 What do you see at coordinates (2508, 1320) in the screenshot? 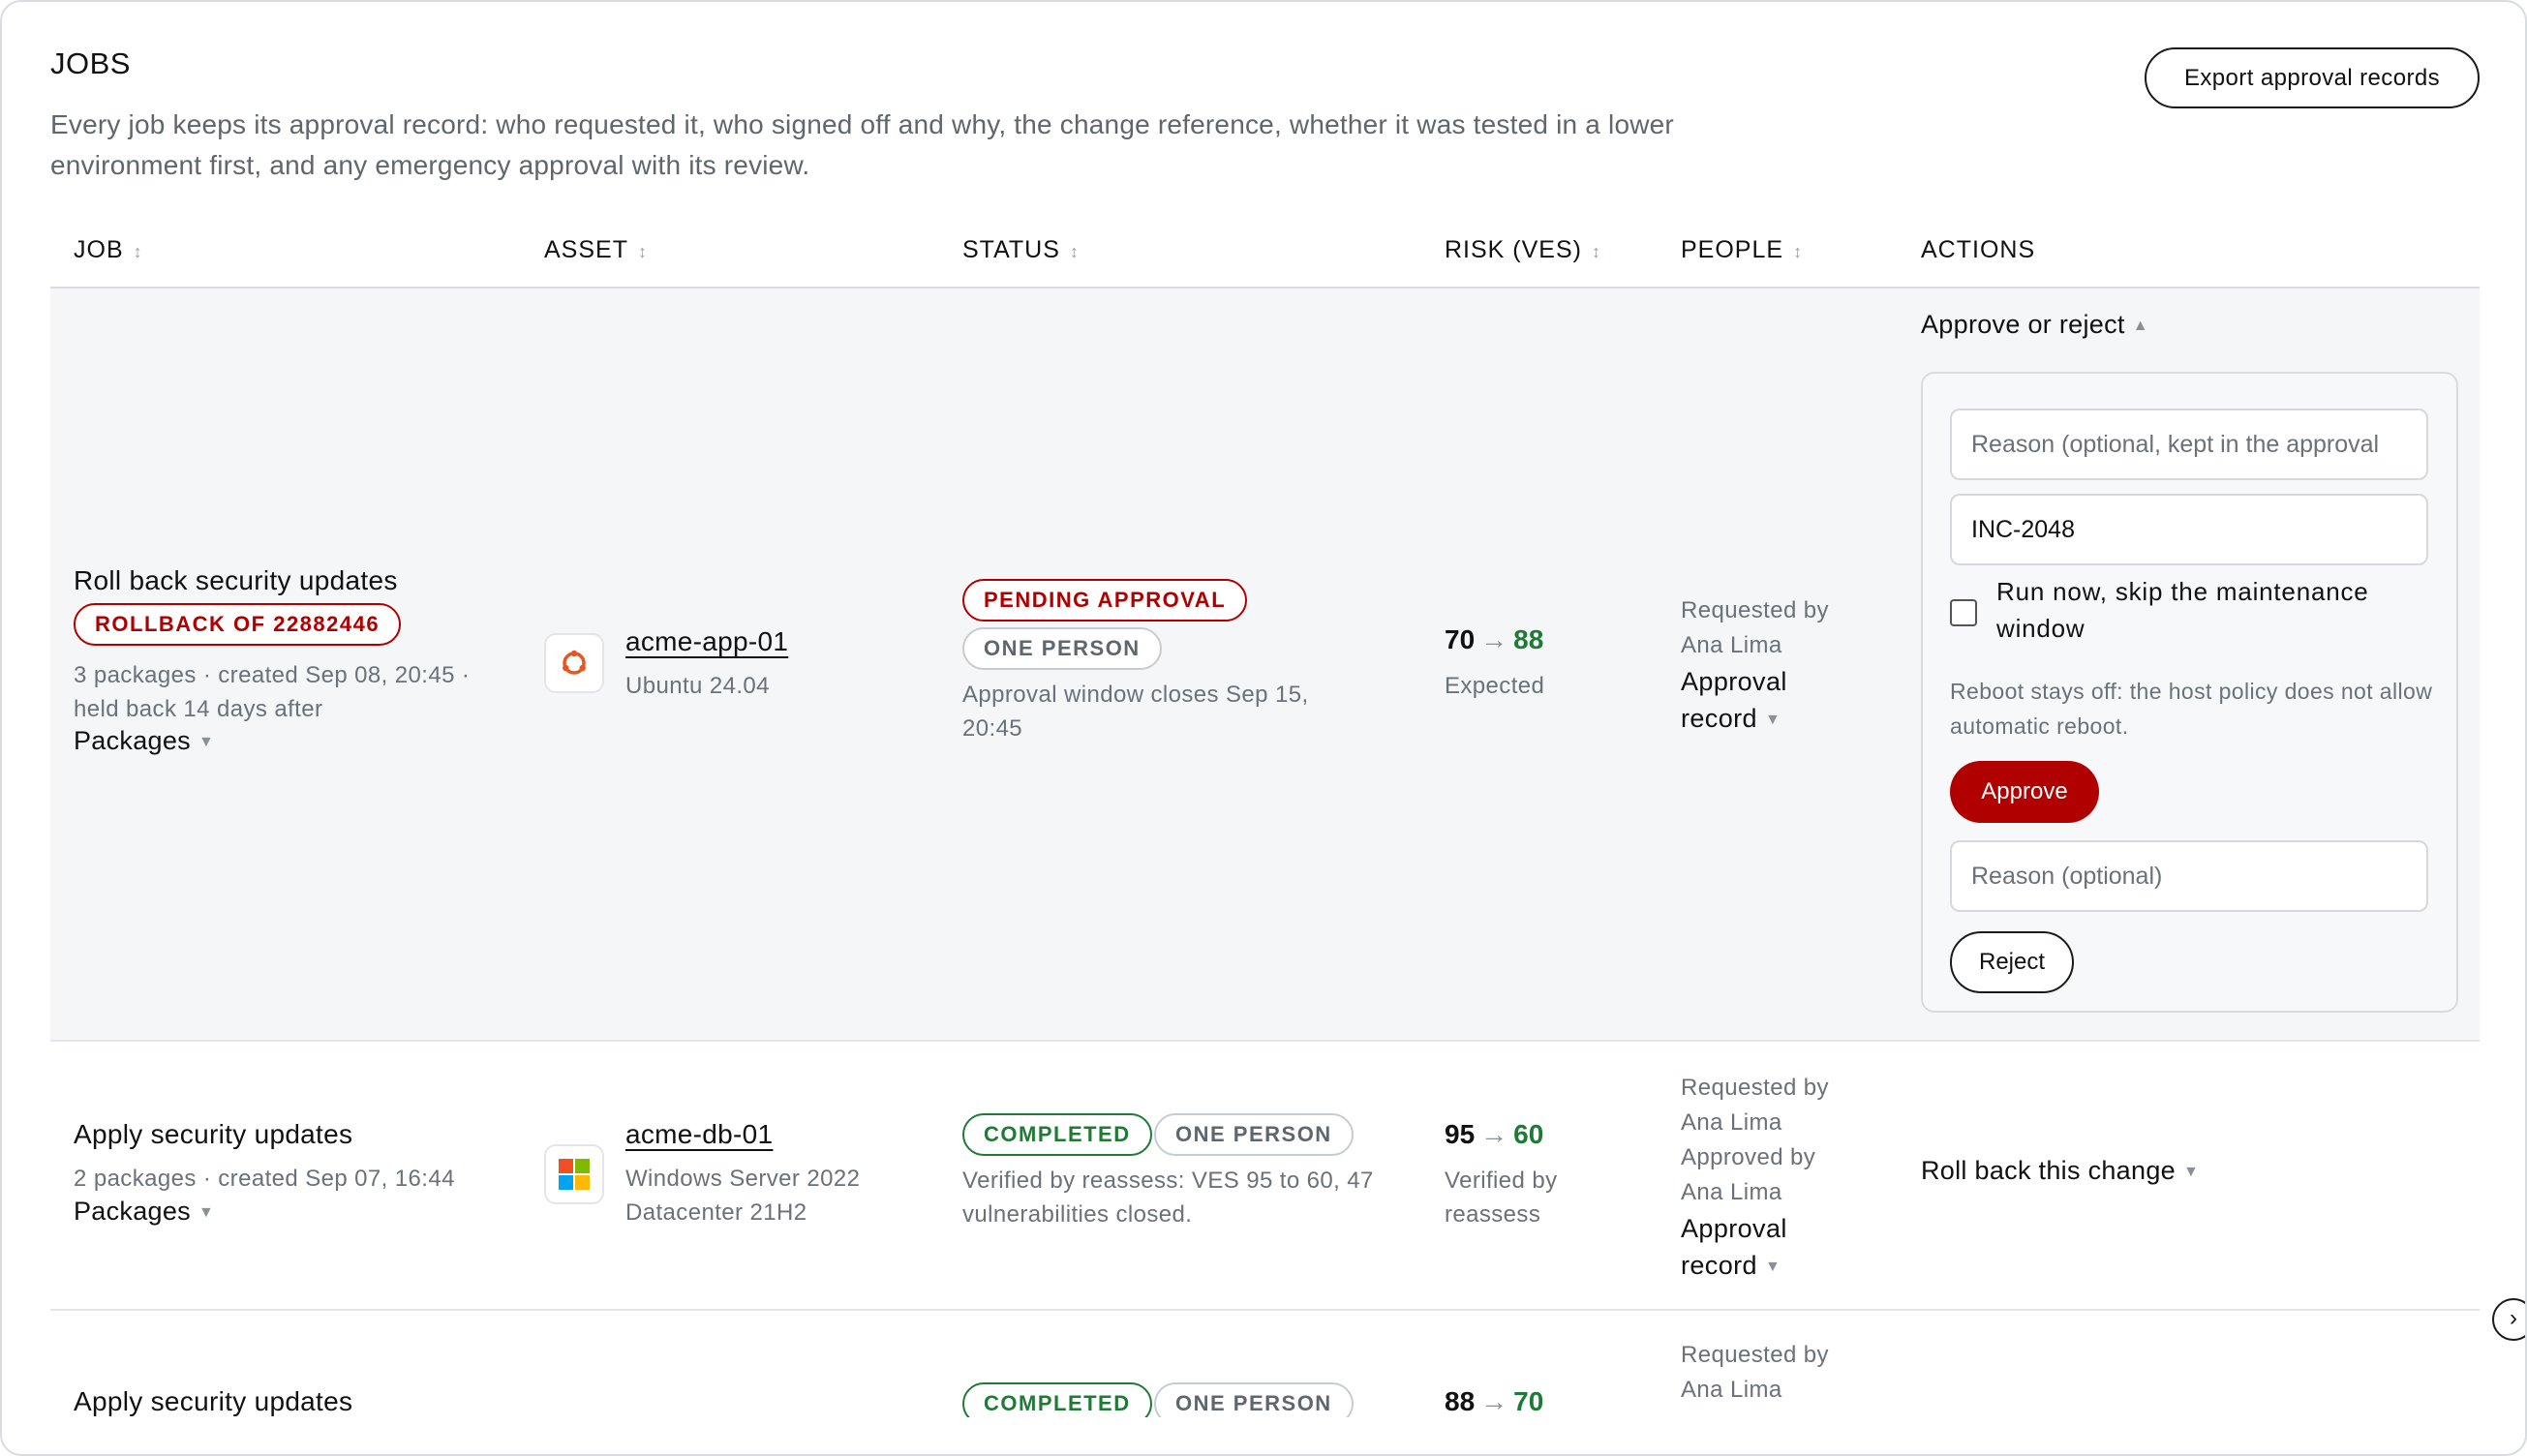
I see `scroll-right-button: ›` at bounding box center [2508, 1320].